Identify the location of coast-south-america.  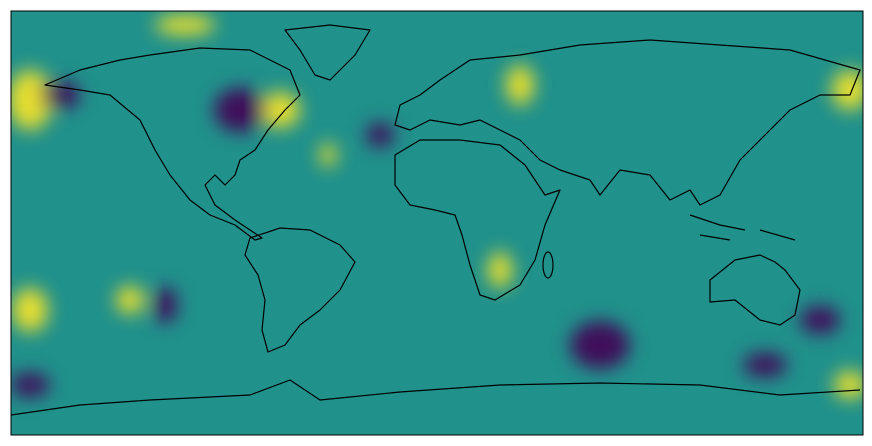
(300, 290).